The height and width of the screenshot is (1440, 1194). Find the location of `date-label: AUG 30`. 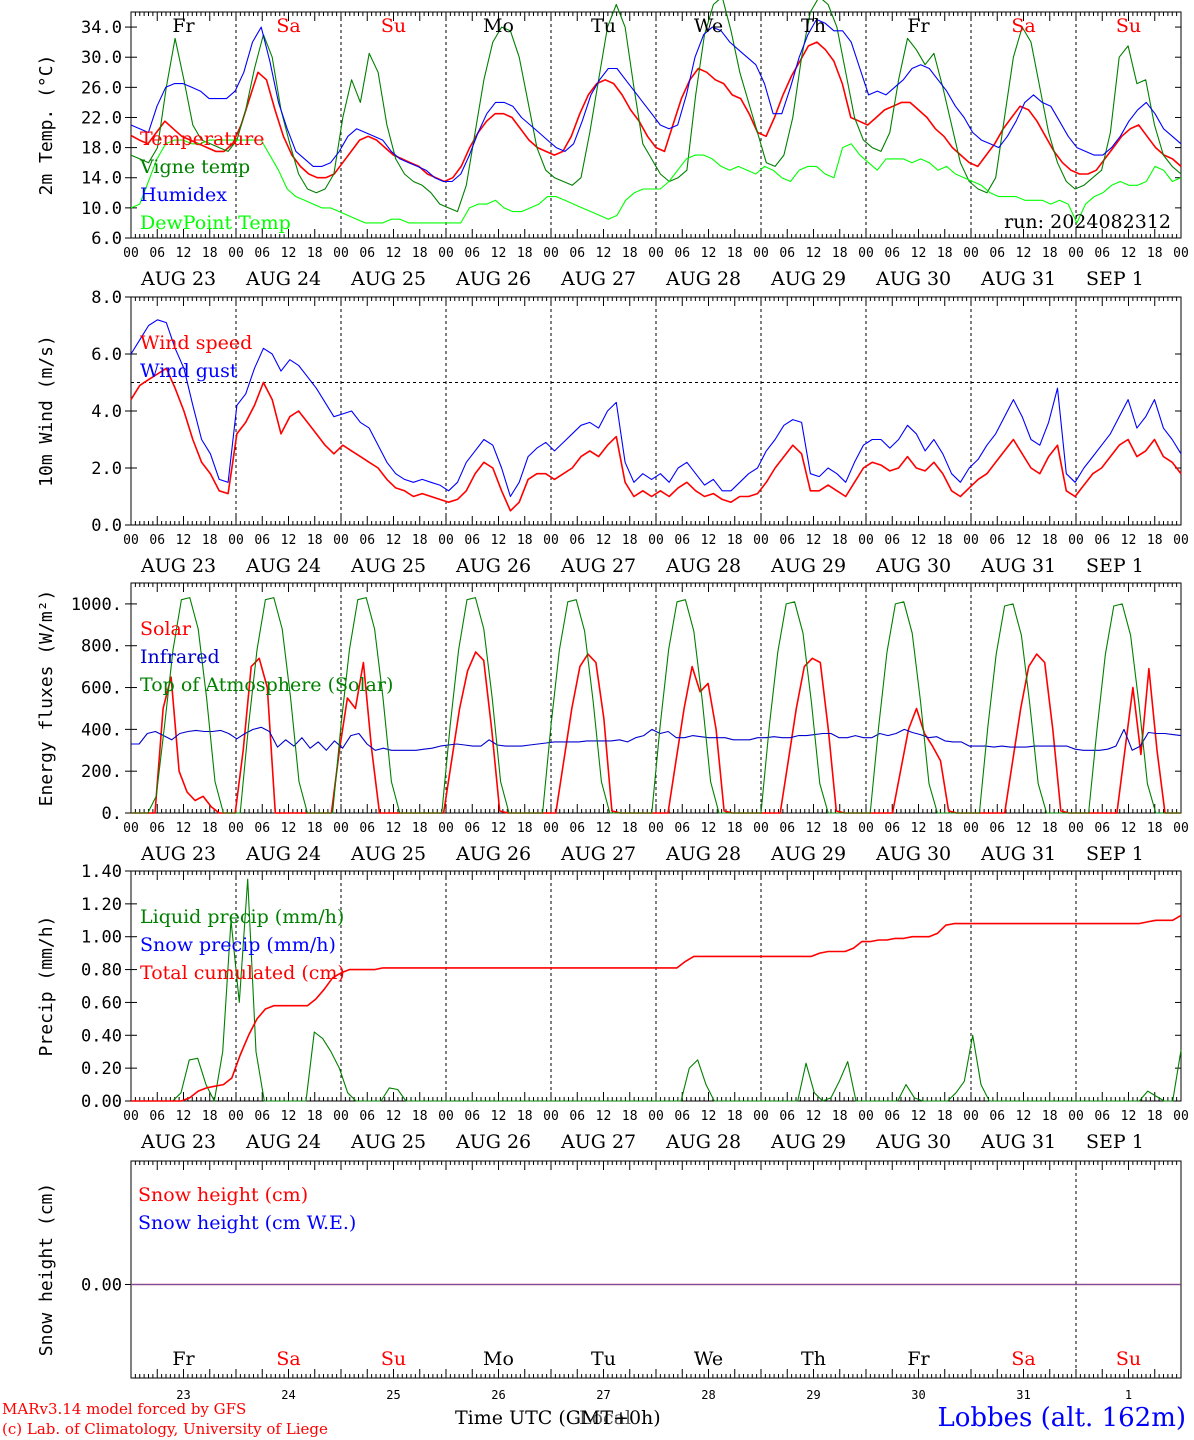

date-label: AUG 30 is located at coordinates (913, 279).